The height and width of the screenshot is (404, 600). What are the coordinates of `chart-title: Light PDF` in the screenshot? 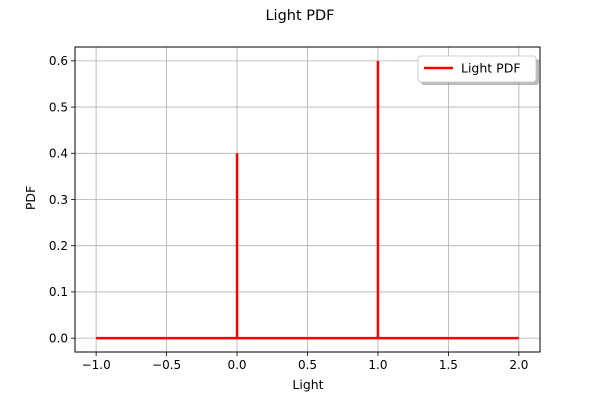 It's located at (299, 16).